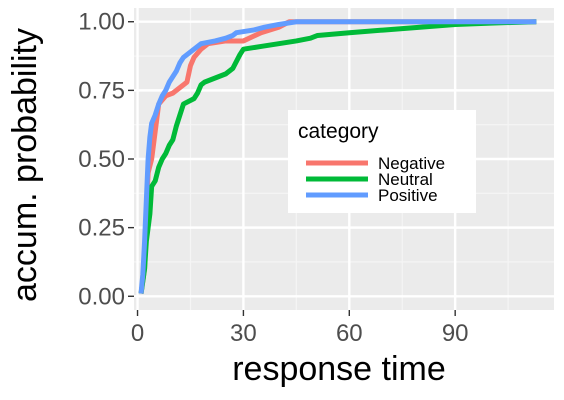  I want to click on legend-label-neutral: Neutral, so click(405, 179).